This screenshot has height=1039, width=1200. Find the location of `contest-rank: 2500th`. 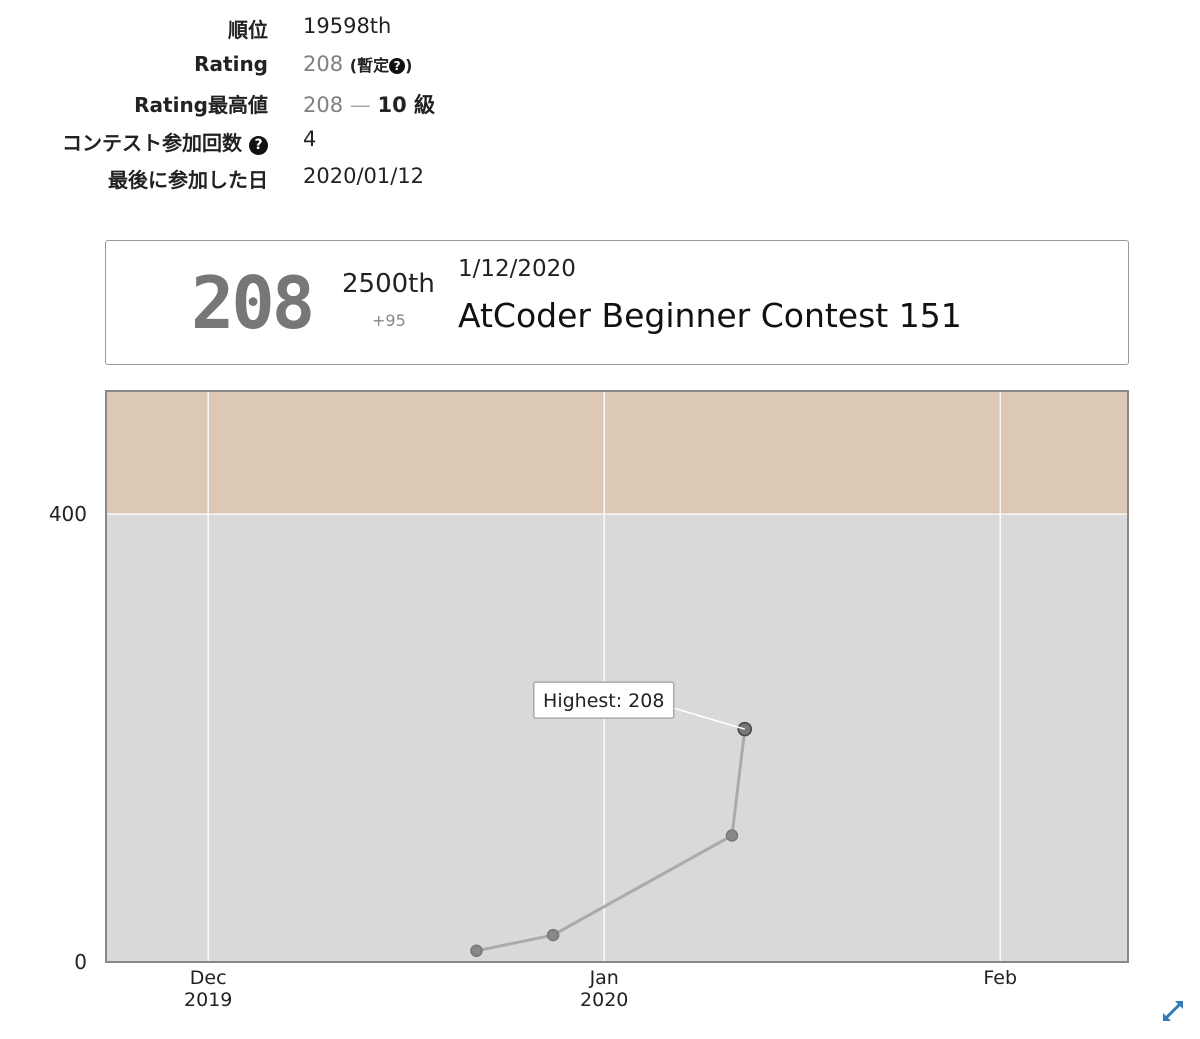

contest-rank: 2500th is located at coordinates (388, 284).